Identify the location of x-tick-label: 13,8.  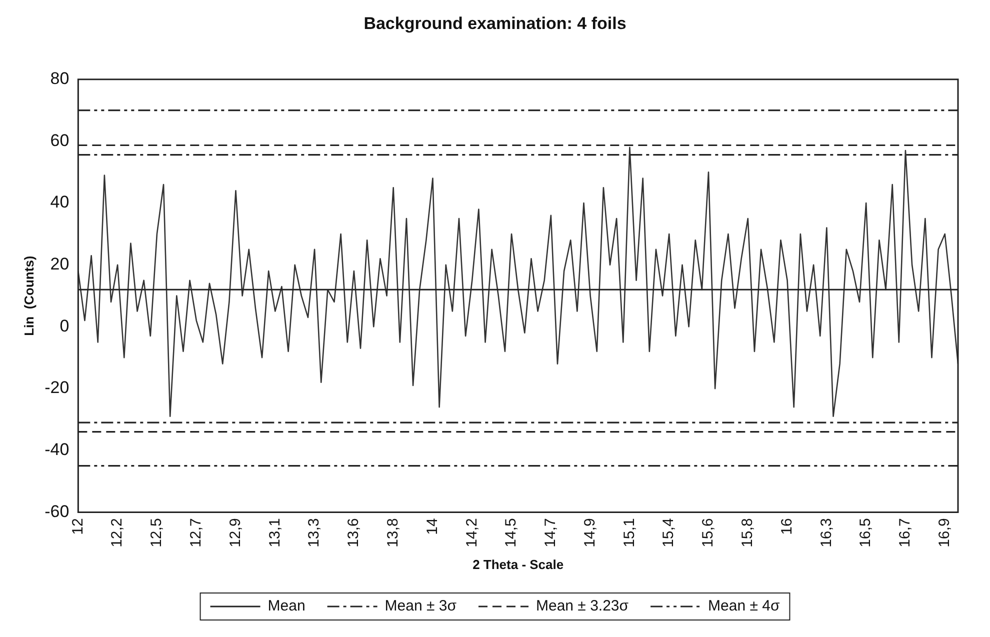
(393, 533).